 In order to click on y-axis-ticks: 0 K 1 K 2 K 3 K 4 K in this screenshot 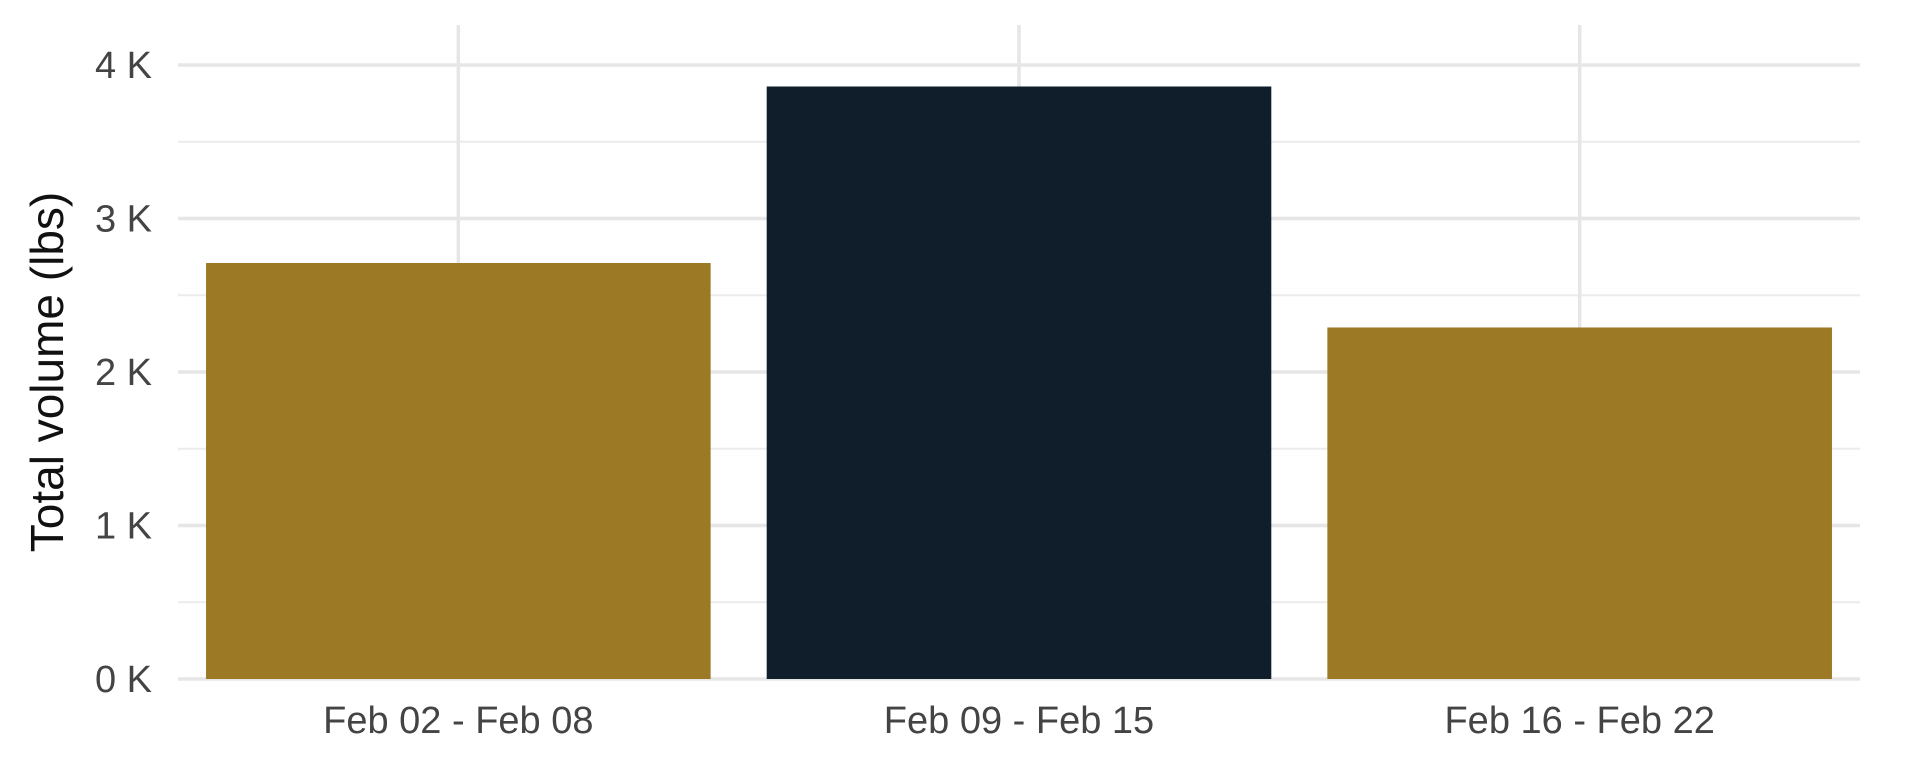, I will do `click(123, 373)`.